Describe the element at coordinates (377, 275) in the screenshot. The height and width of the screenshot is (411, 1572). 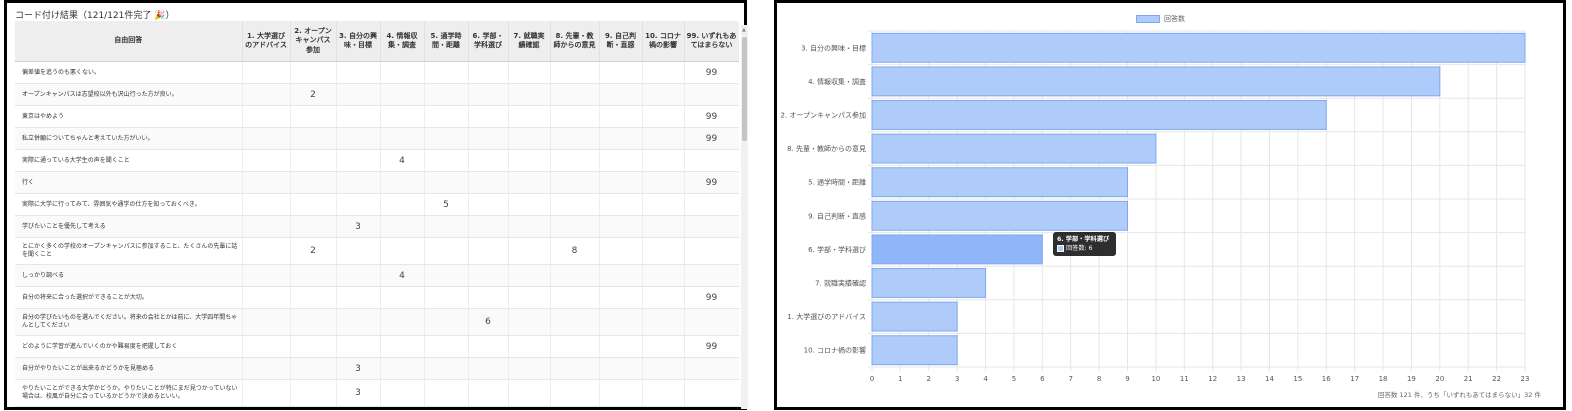
I see `table-row: しっかり調べる 4` at that location.